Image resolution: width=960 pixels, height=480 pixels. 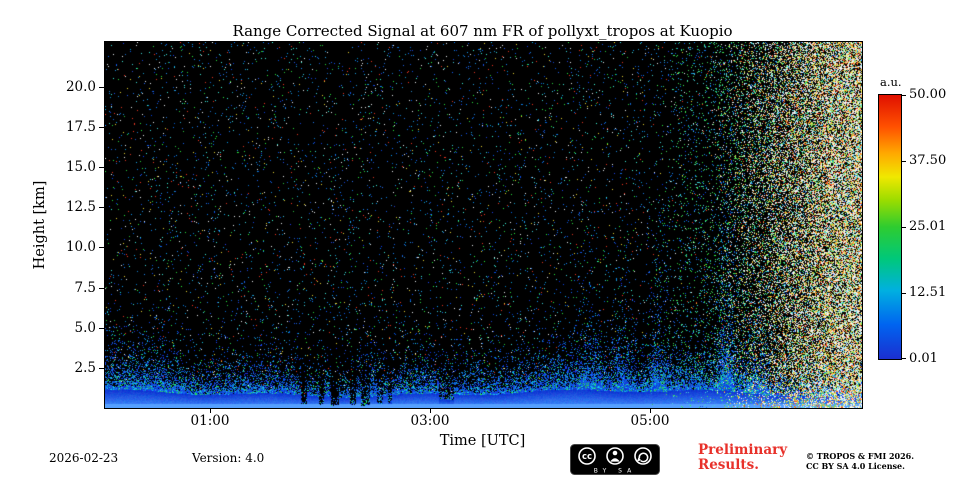 I want to click on measurement-date: 2026-02-23, so click(x=84, y=458).